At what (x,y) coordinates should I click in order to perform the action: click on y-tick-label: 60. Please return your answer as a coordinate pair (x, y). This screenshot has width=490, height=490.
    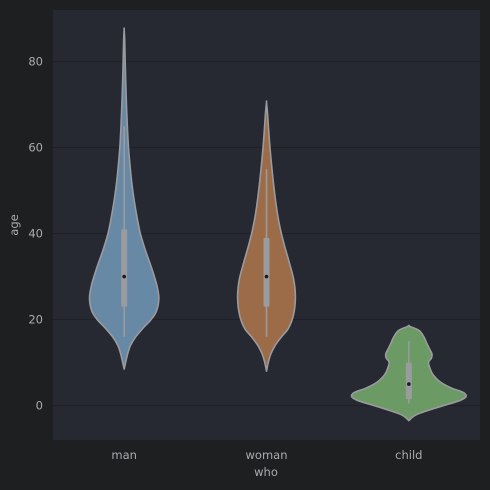
    Looking at the image, I should click on (35, 148).